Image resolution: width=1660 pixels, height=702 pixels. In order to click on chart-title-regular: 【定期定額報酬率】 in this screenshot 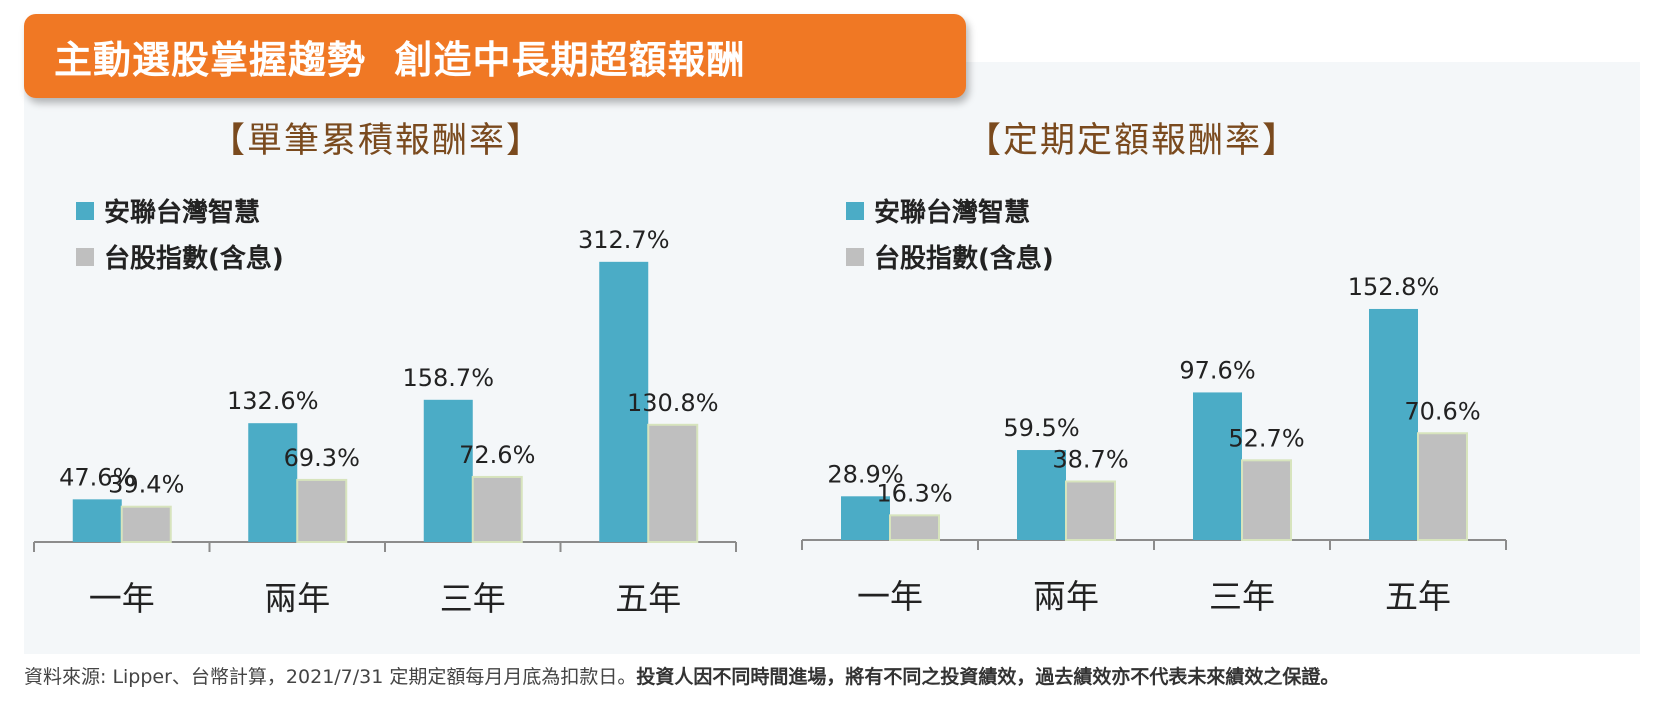, I will do `click(1133, 141)`.